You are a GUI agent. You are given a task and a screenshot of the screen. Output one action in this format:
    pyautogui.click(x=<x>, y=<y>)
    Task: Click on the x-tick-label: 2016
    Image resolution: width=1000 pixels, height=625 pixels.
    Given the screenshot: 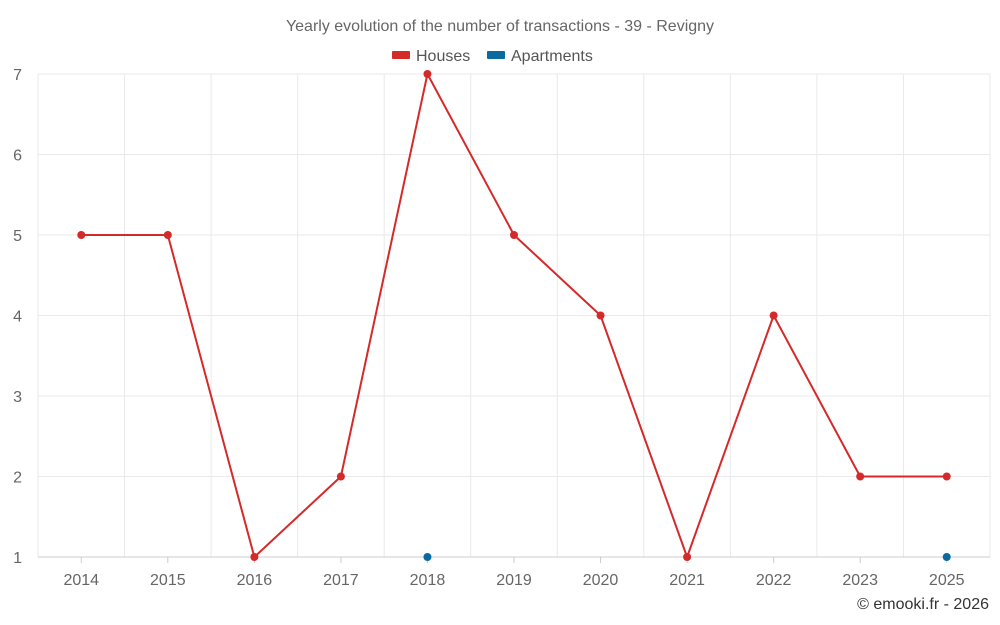 What is the action you would take?
    pyautogui.click(x=255, y=580)
    